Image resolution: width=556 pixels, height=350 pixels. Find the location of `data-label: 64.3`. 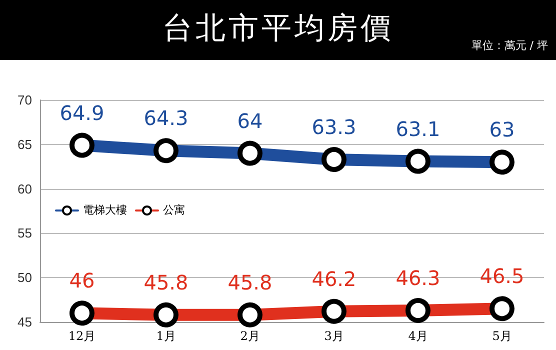

data-label: 64.3 is located at coordinates (166, 118).